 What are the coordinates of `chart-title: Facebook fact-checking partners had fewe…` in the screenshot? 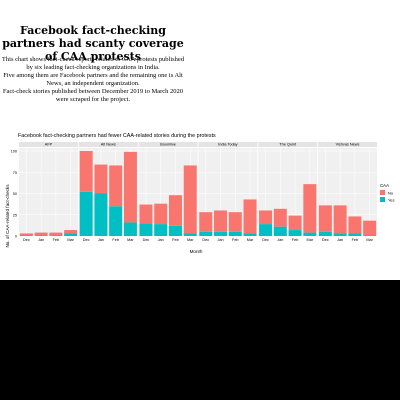 It's located at (117, 136).